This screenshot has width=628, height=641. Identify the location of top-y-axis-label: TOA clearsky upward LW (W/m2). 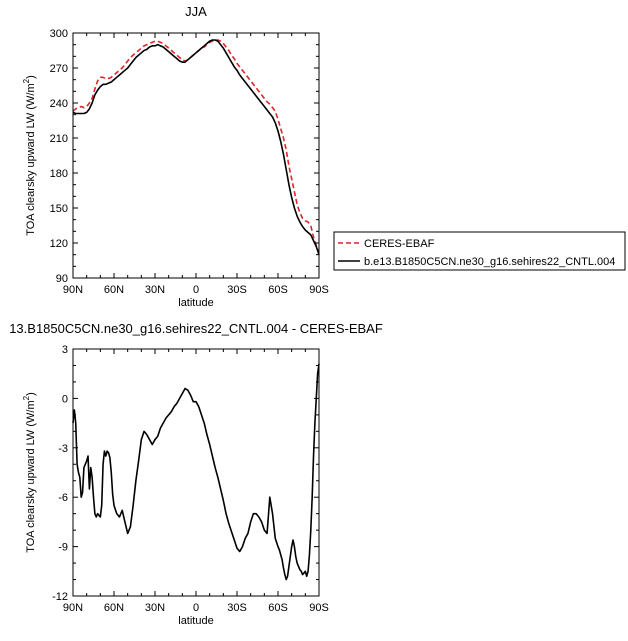
(29, 155).